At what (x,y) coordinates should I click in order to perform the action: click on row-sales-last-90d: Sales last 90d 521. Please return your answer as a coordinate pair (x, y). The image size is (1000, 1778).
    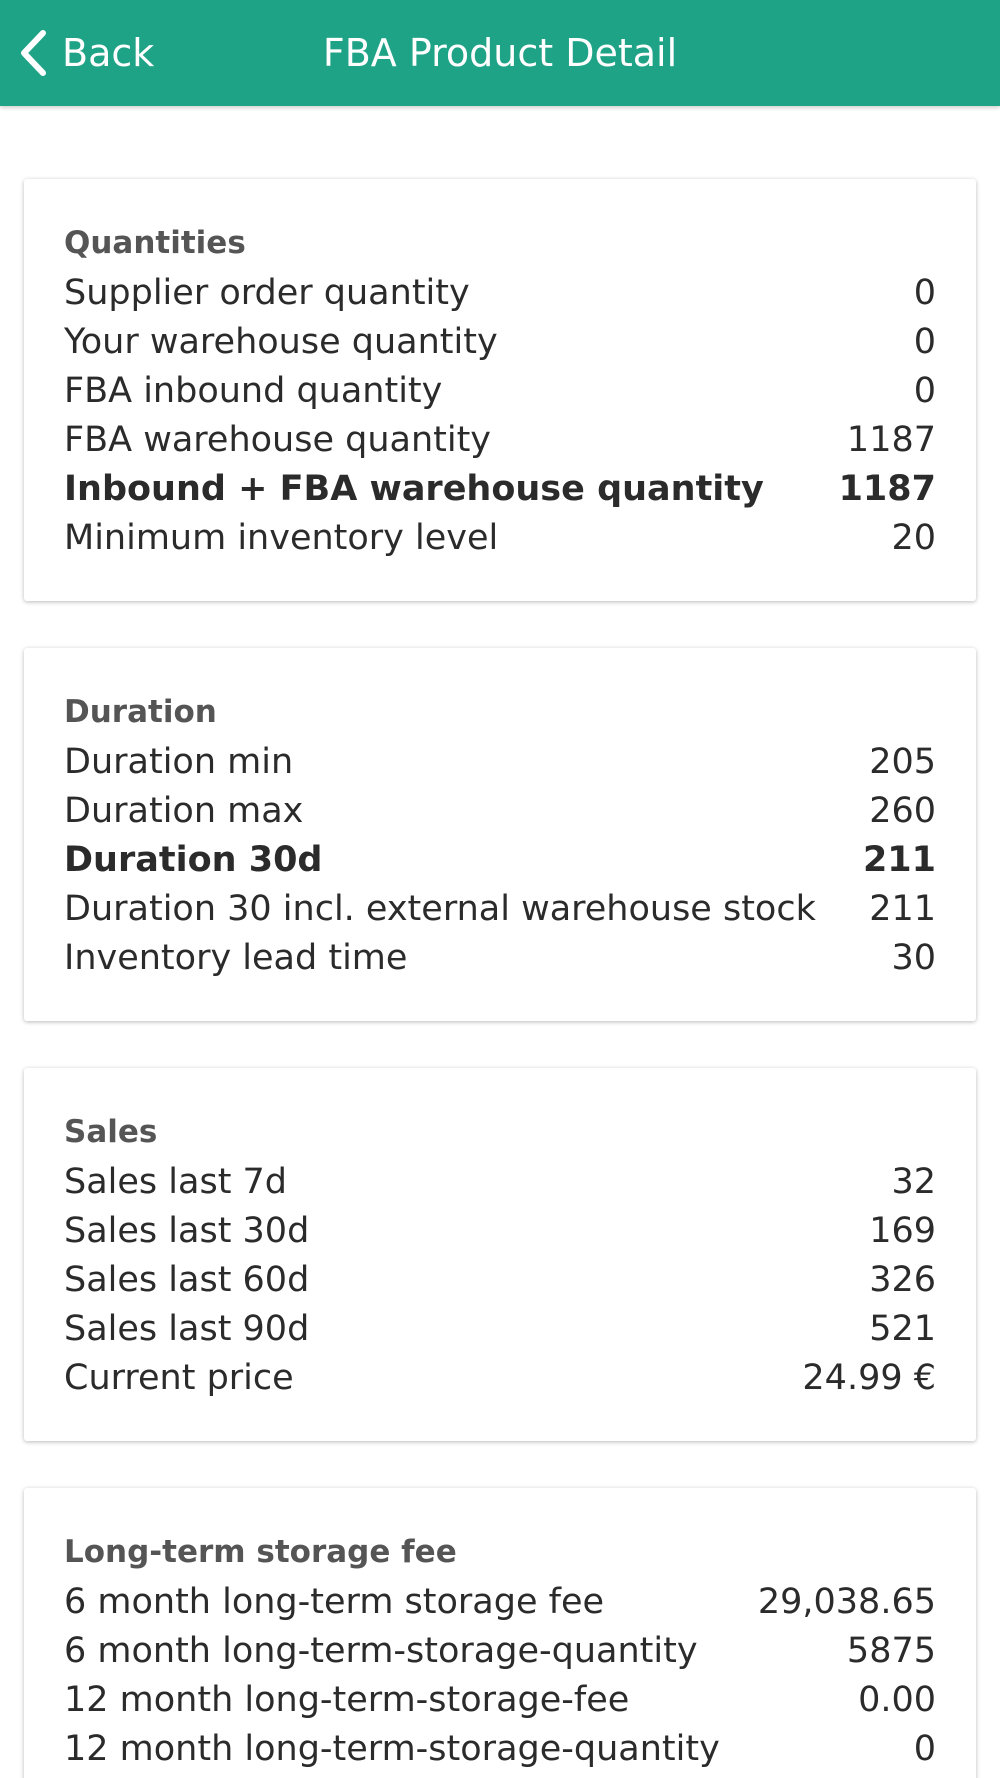
    Looking at the image, I should click on (500, 1329).